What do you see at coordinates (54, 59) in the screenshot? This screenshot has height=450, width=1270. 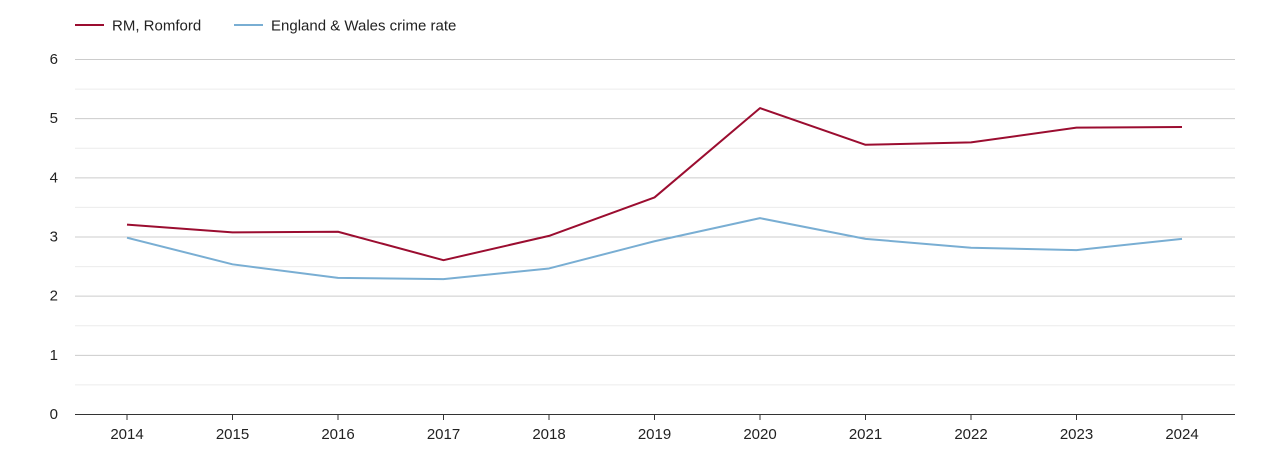 I see `y-tick-label: 6` at bounding box center [54, 59].